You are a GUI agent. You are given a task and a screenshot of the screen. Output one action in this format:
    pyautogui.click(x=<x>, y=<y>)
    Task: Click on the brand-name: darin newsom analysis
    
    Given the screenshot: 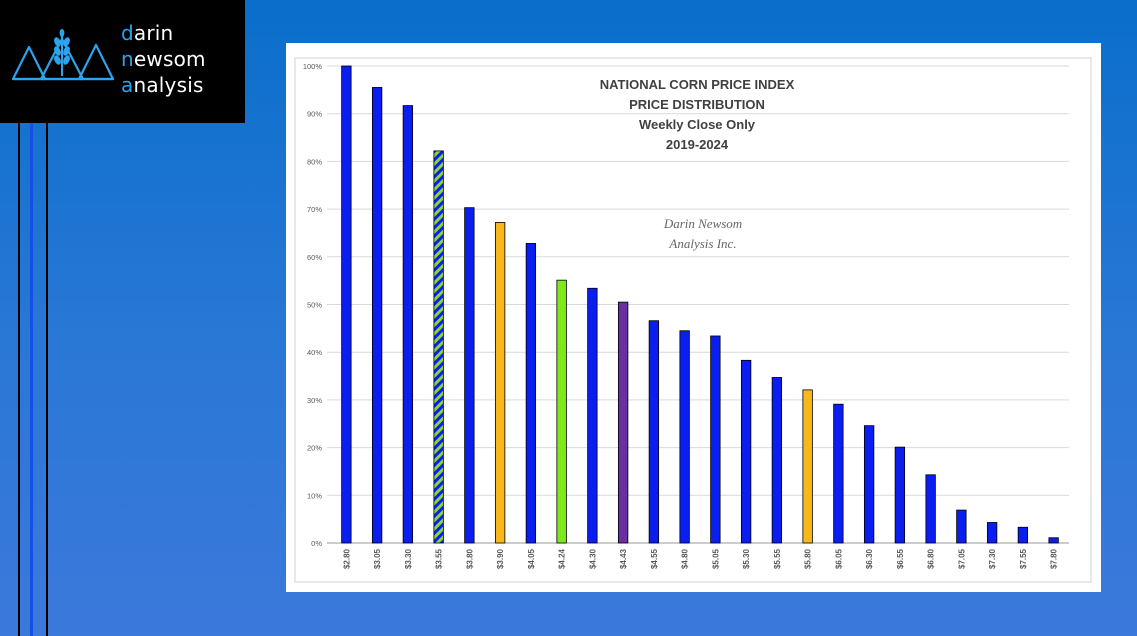 What is the action you would take?
    pyautogui.click(x=163, y=59)
    